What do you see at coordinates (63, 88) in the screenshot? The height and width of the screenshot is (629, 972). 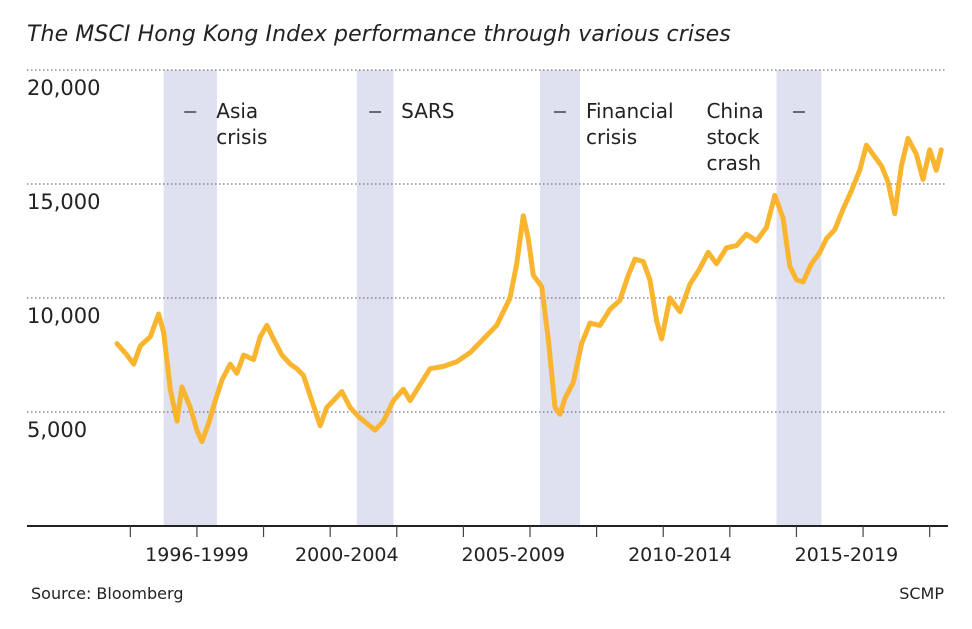 I see `y-tick-label-1: 20,000` at bounding box center [63, 88].